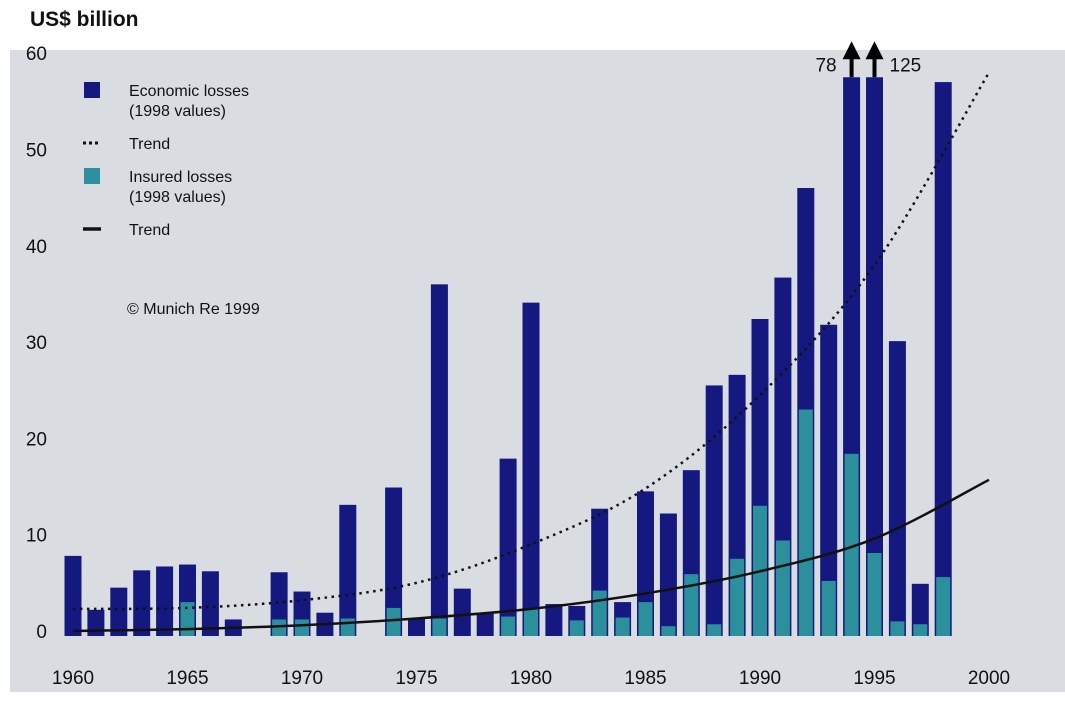 The height and width of the screenshot is (718, 1065). I want to click on y-tick-label: 50, so click(36, 151).